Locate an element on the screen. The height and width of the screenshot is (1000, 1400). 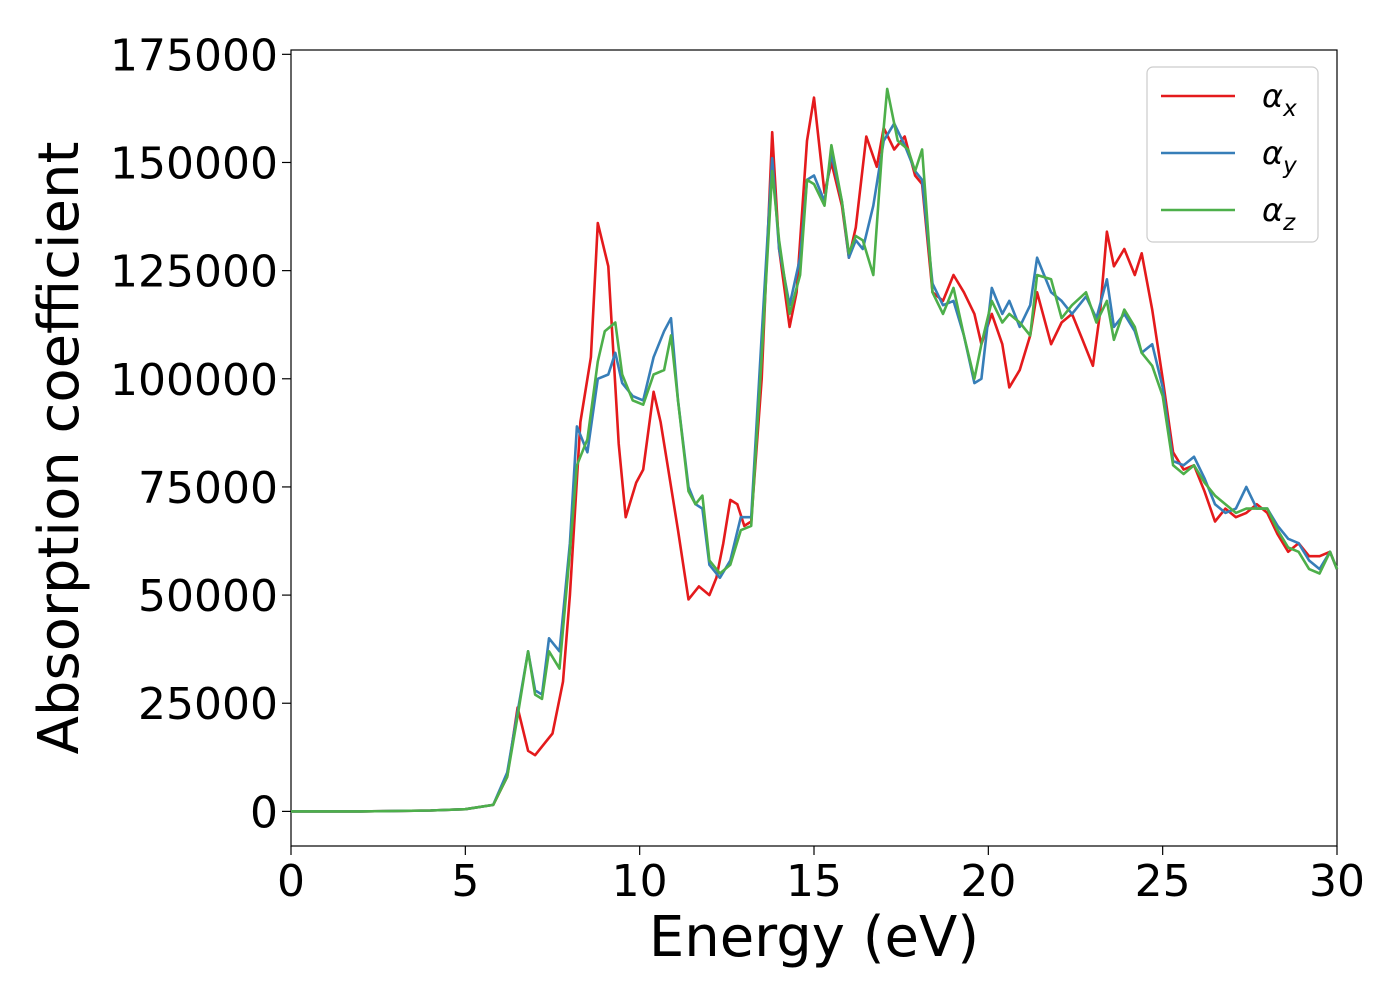
y-axis-ticks: 0 25000 50000 75000 100000 125000 150000 175000 is located at coordinates (200, 434).